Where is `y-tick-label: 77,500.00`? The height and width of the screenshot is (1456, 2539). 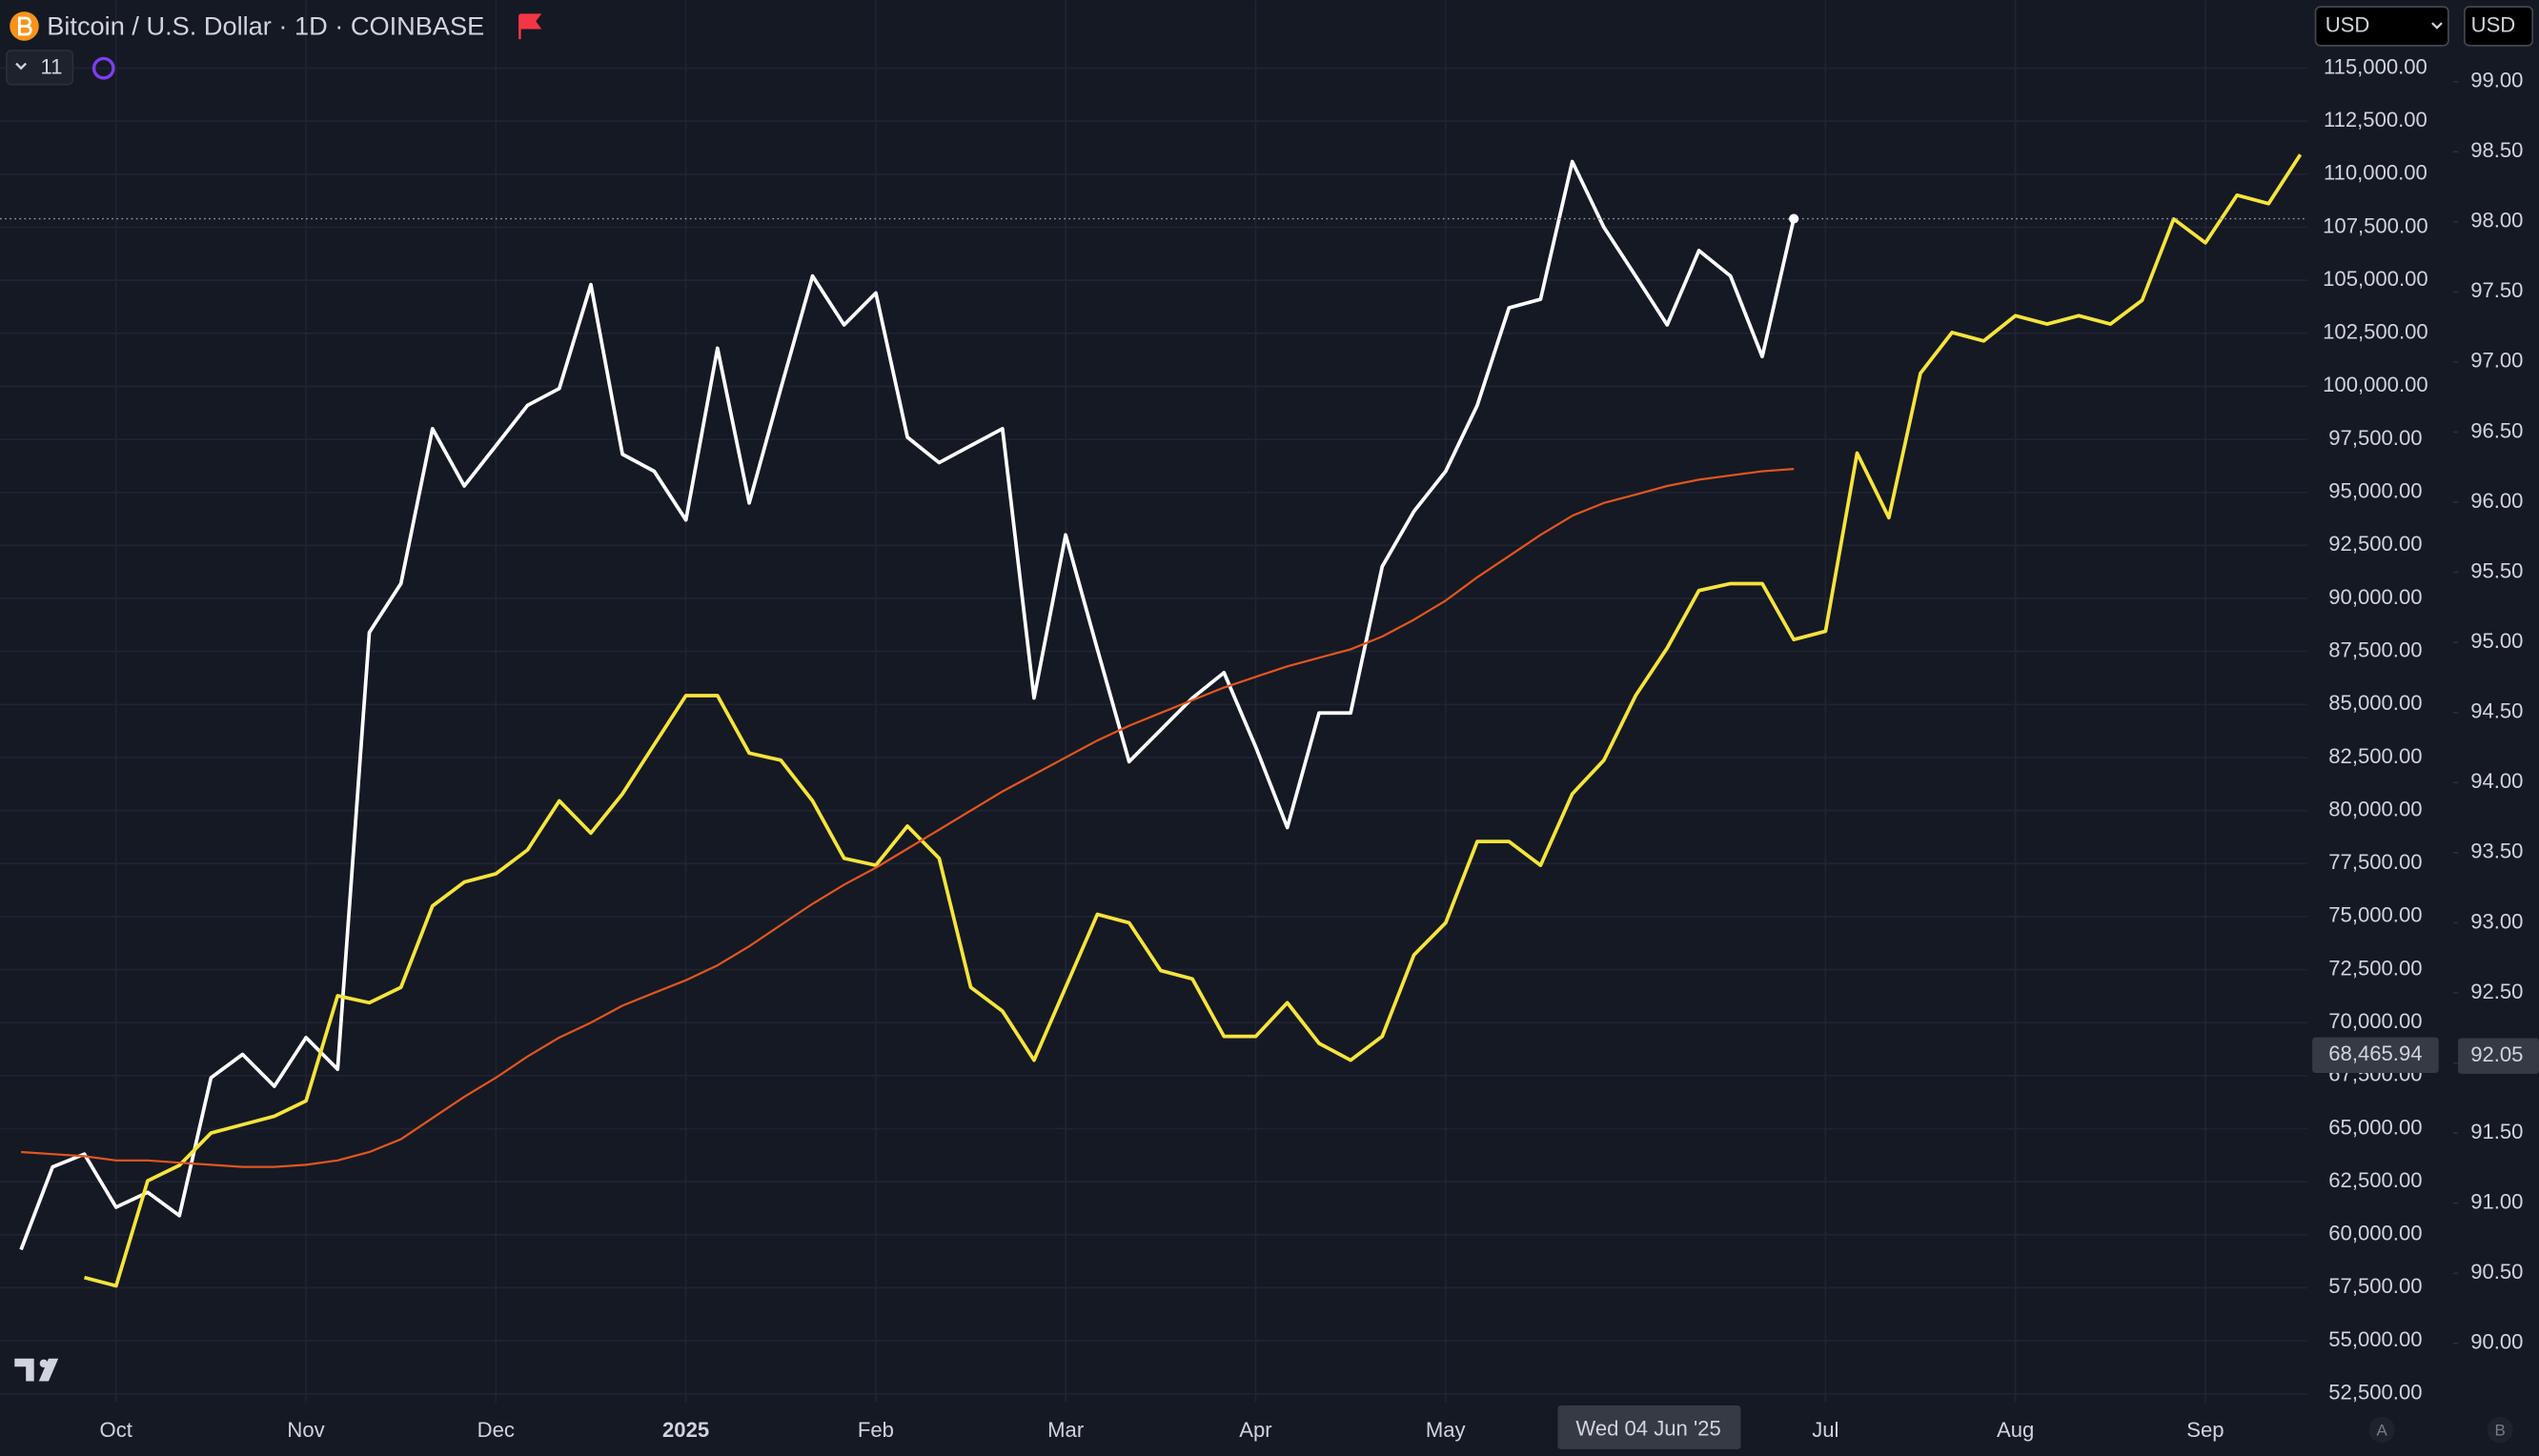
y-tick-label: 77,500.00 is located at coordinates (2375, 862).